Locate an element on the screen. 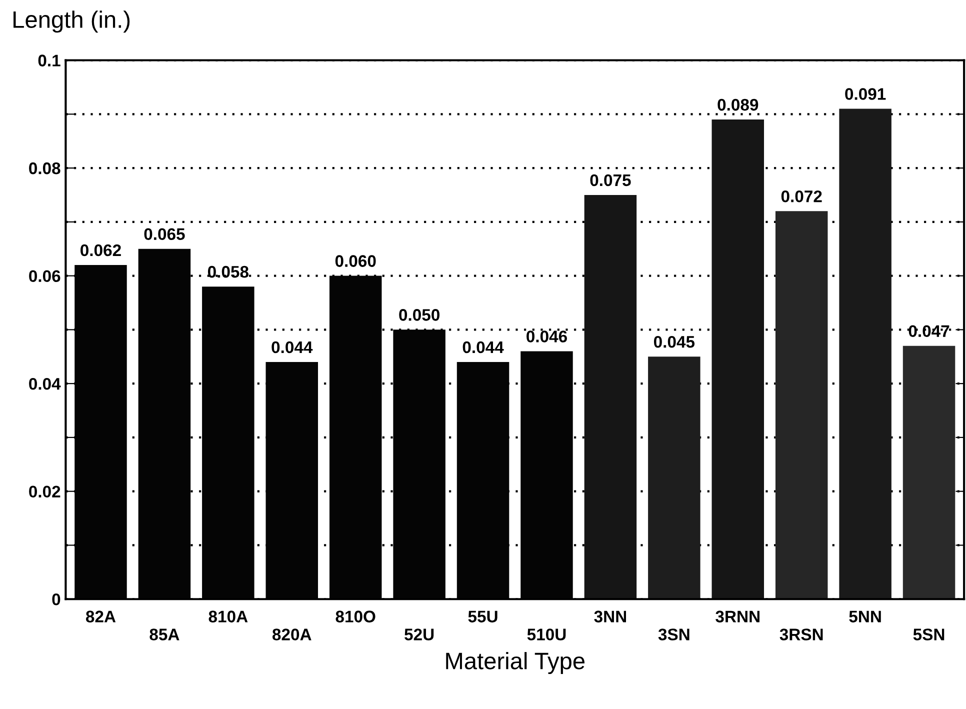  x-tick-label: 85A is located at coordinates (165, 634).